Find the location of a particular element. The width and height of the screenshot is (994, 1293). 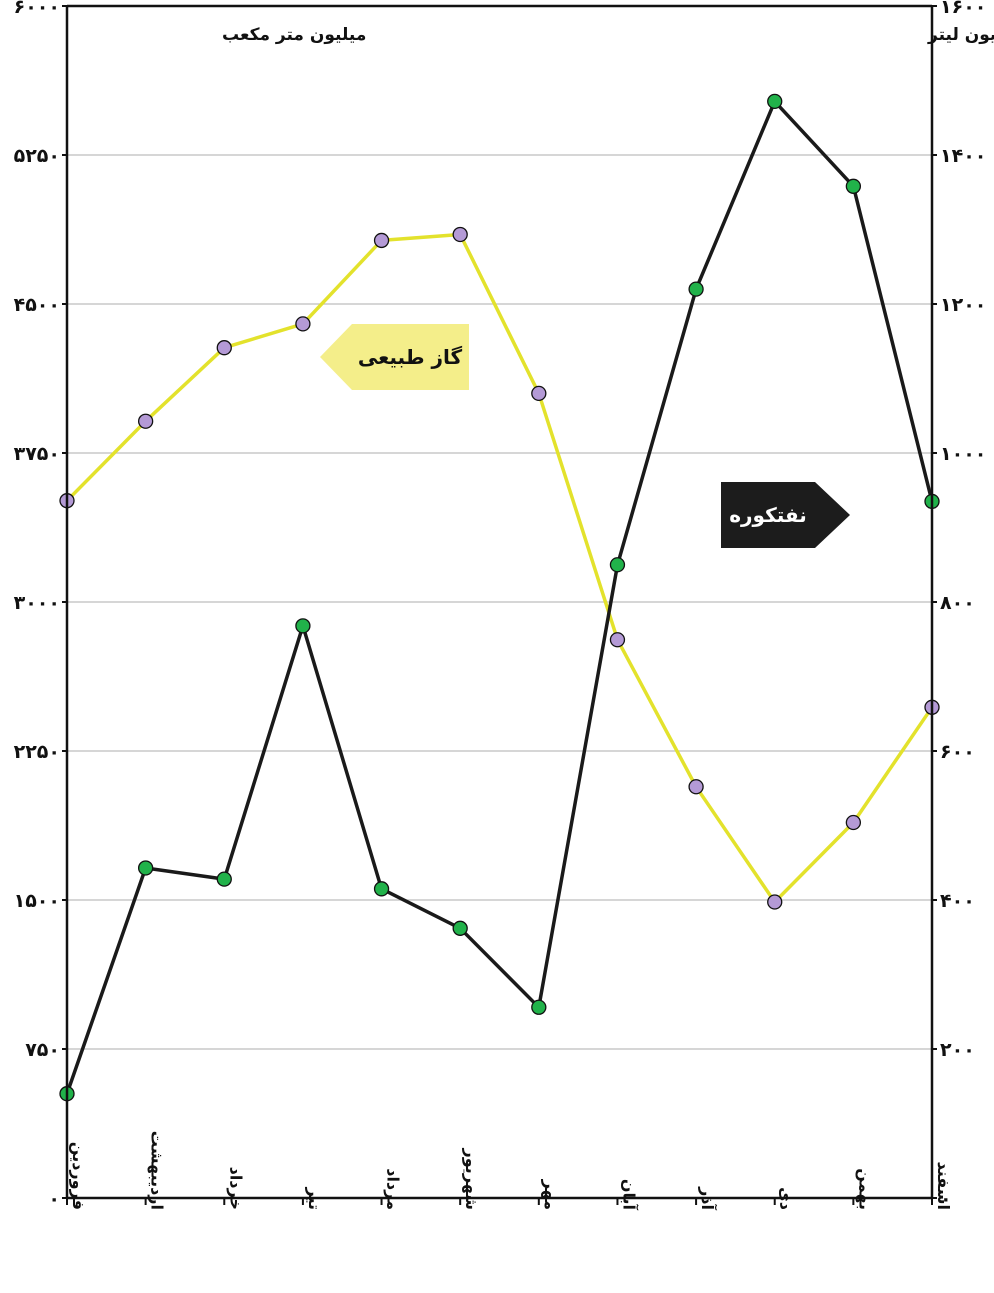

oil-tag-label: نفتکوره is located at coordinates (768, 515).